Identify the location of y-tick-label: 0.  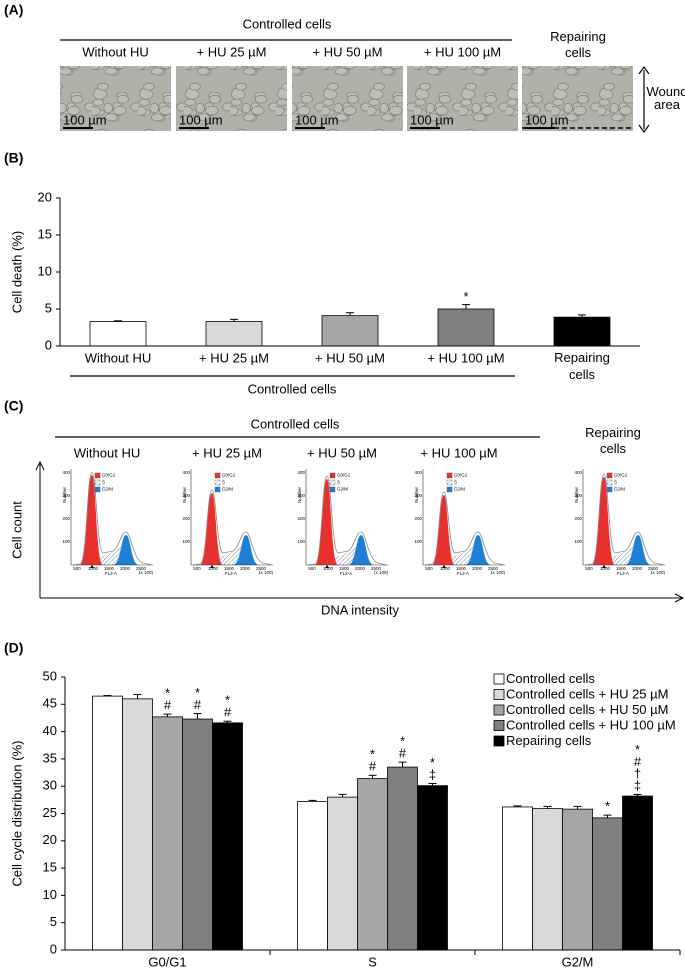
(48, 344).